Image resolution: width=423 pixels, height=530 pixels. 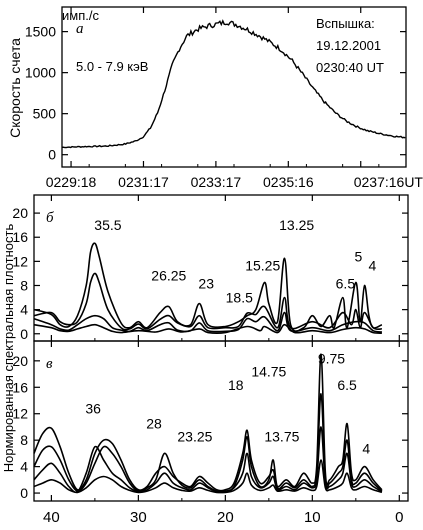 What do you see at coordinates (288, 182) in the screenshot?
I see `x-tick-label: 0235:16` at bounding box center [288, 182].